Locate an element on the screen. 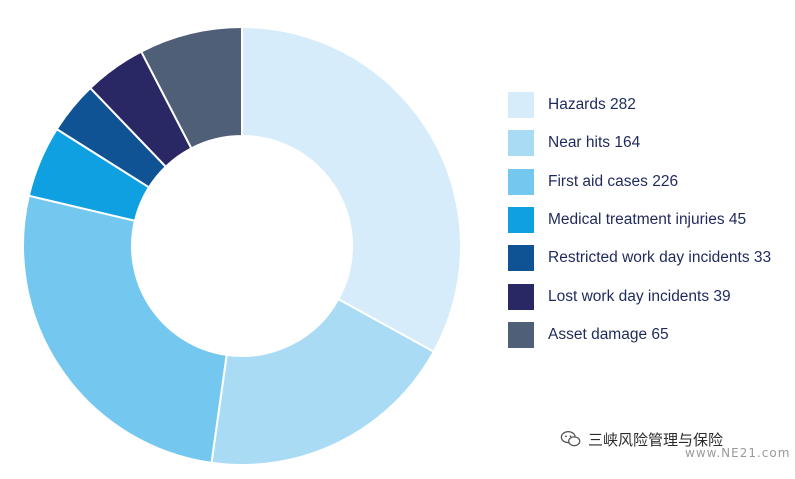 This screenshot has height=479, width=795. watermark-text: 三峡风险管理与保险 is located at coordinates (656, 439).